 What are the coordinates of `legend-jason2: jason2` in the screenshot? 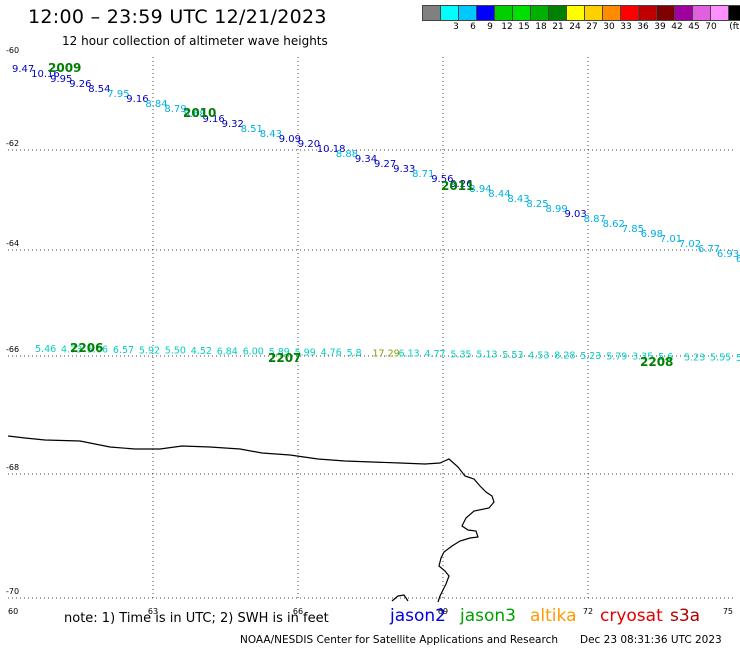 It's located at (418, 616).